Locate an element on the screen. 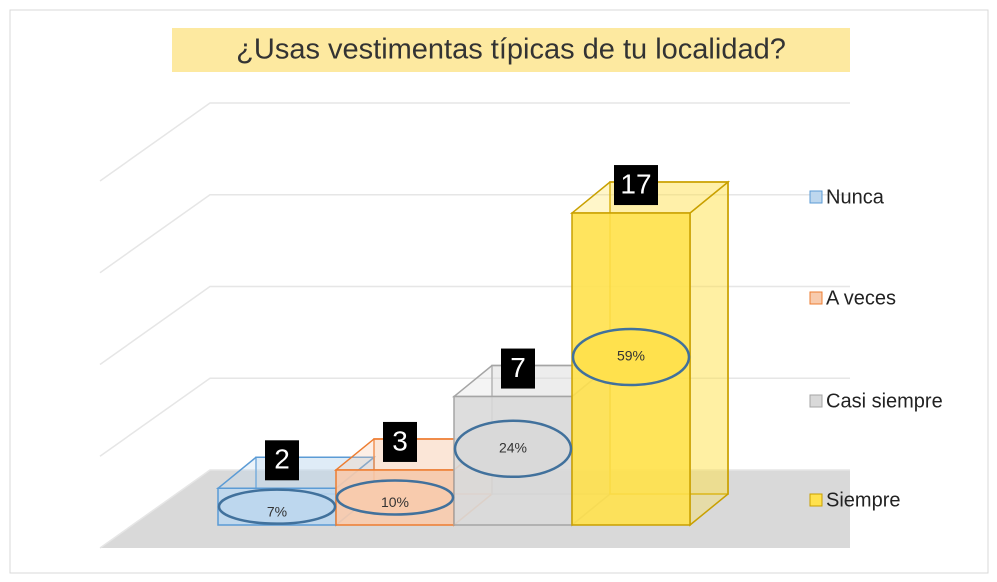  bar-face is located at coordinates (709, 353).